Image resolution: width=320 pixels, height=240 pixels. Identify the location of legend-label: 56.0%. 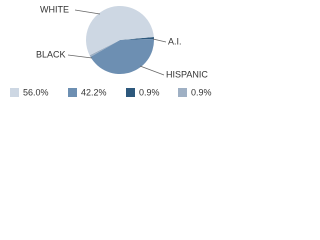
(36, 92).